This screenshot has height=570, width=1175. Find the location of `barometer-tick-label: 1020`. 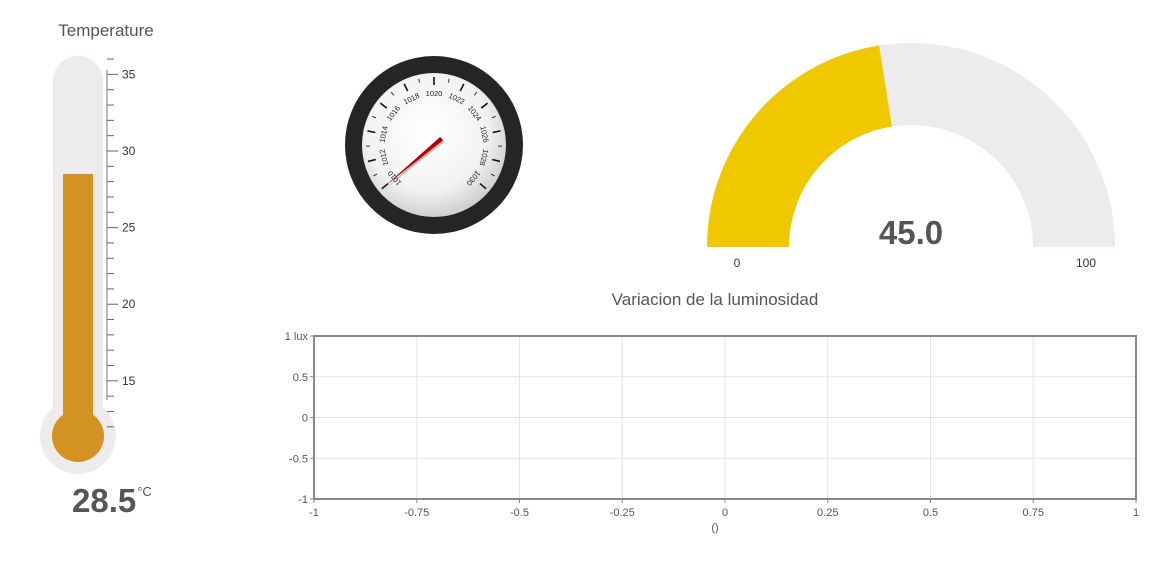

barometer-tick-label: 1020 is located at coordinates (434, 93).